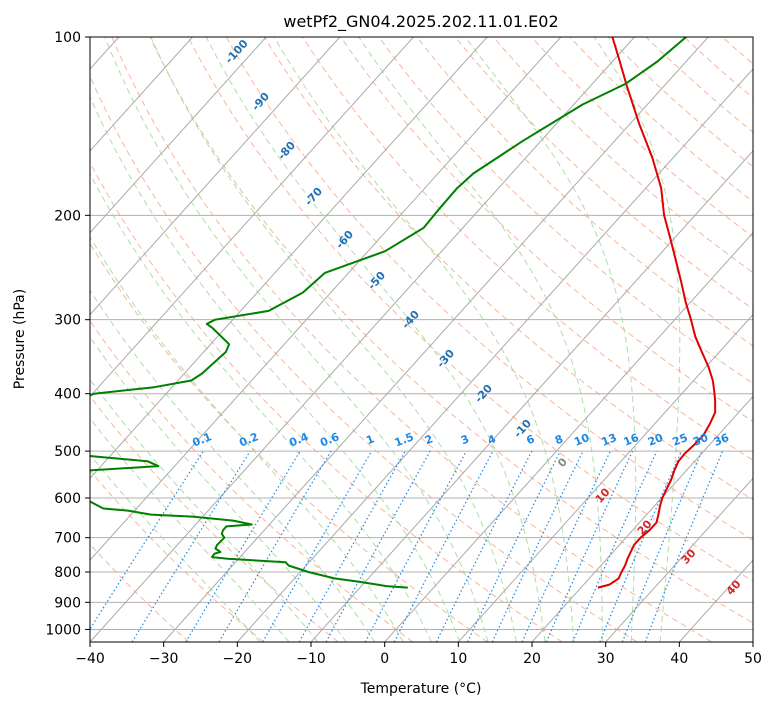  I want to click on y-tick-label: 100, so click(67, 38).